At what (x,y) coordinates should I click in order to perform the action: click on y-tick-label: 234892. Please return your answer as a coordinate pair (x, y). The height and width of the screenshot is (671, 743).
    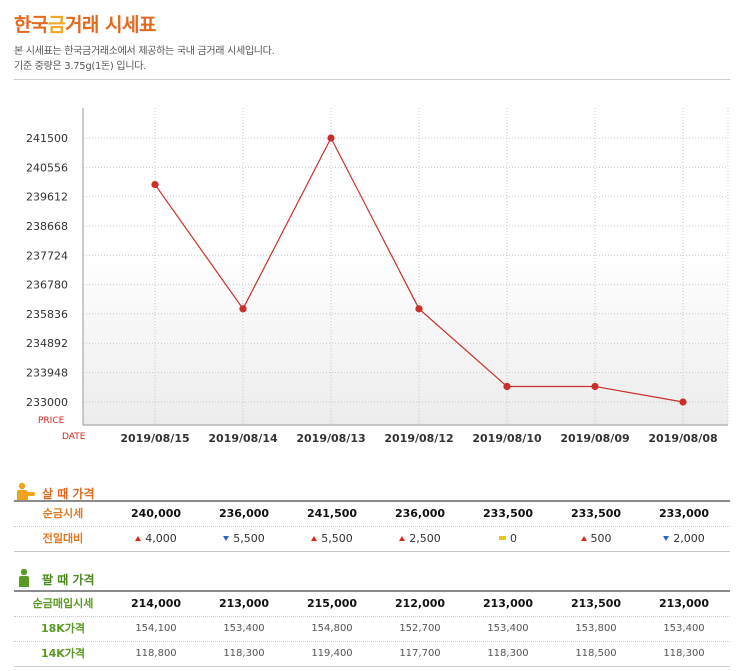
    Looking at the image, I should click on (47, 343).